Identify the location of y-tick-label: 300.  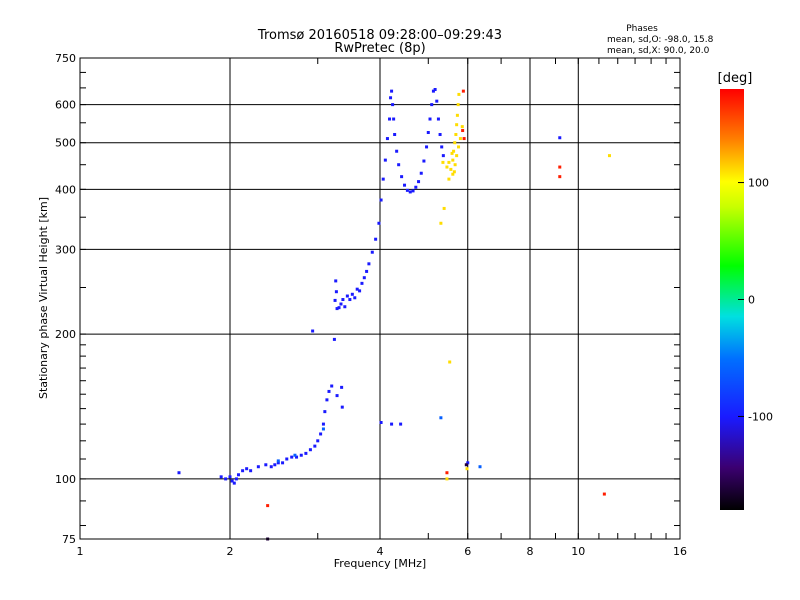
(65, 249).